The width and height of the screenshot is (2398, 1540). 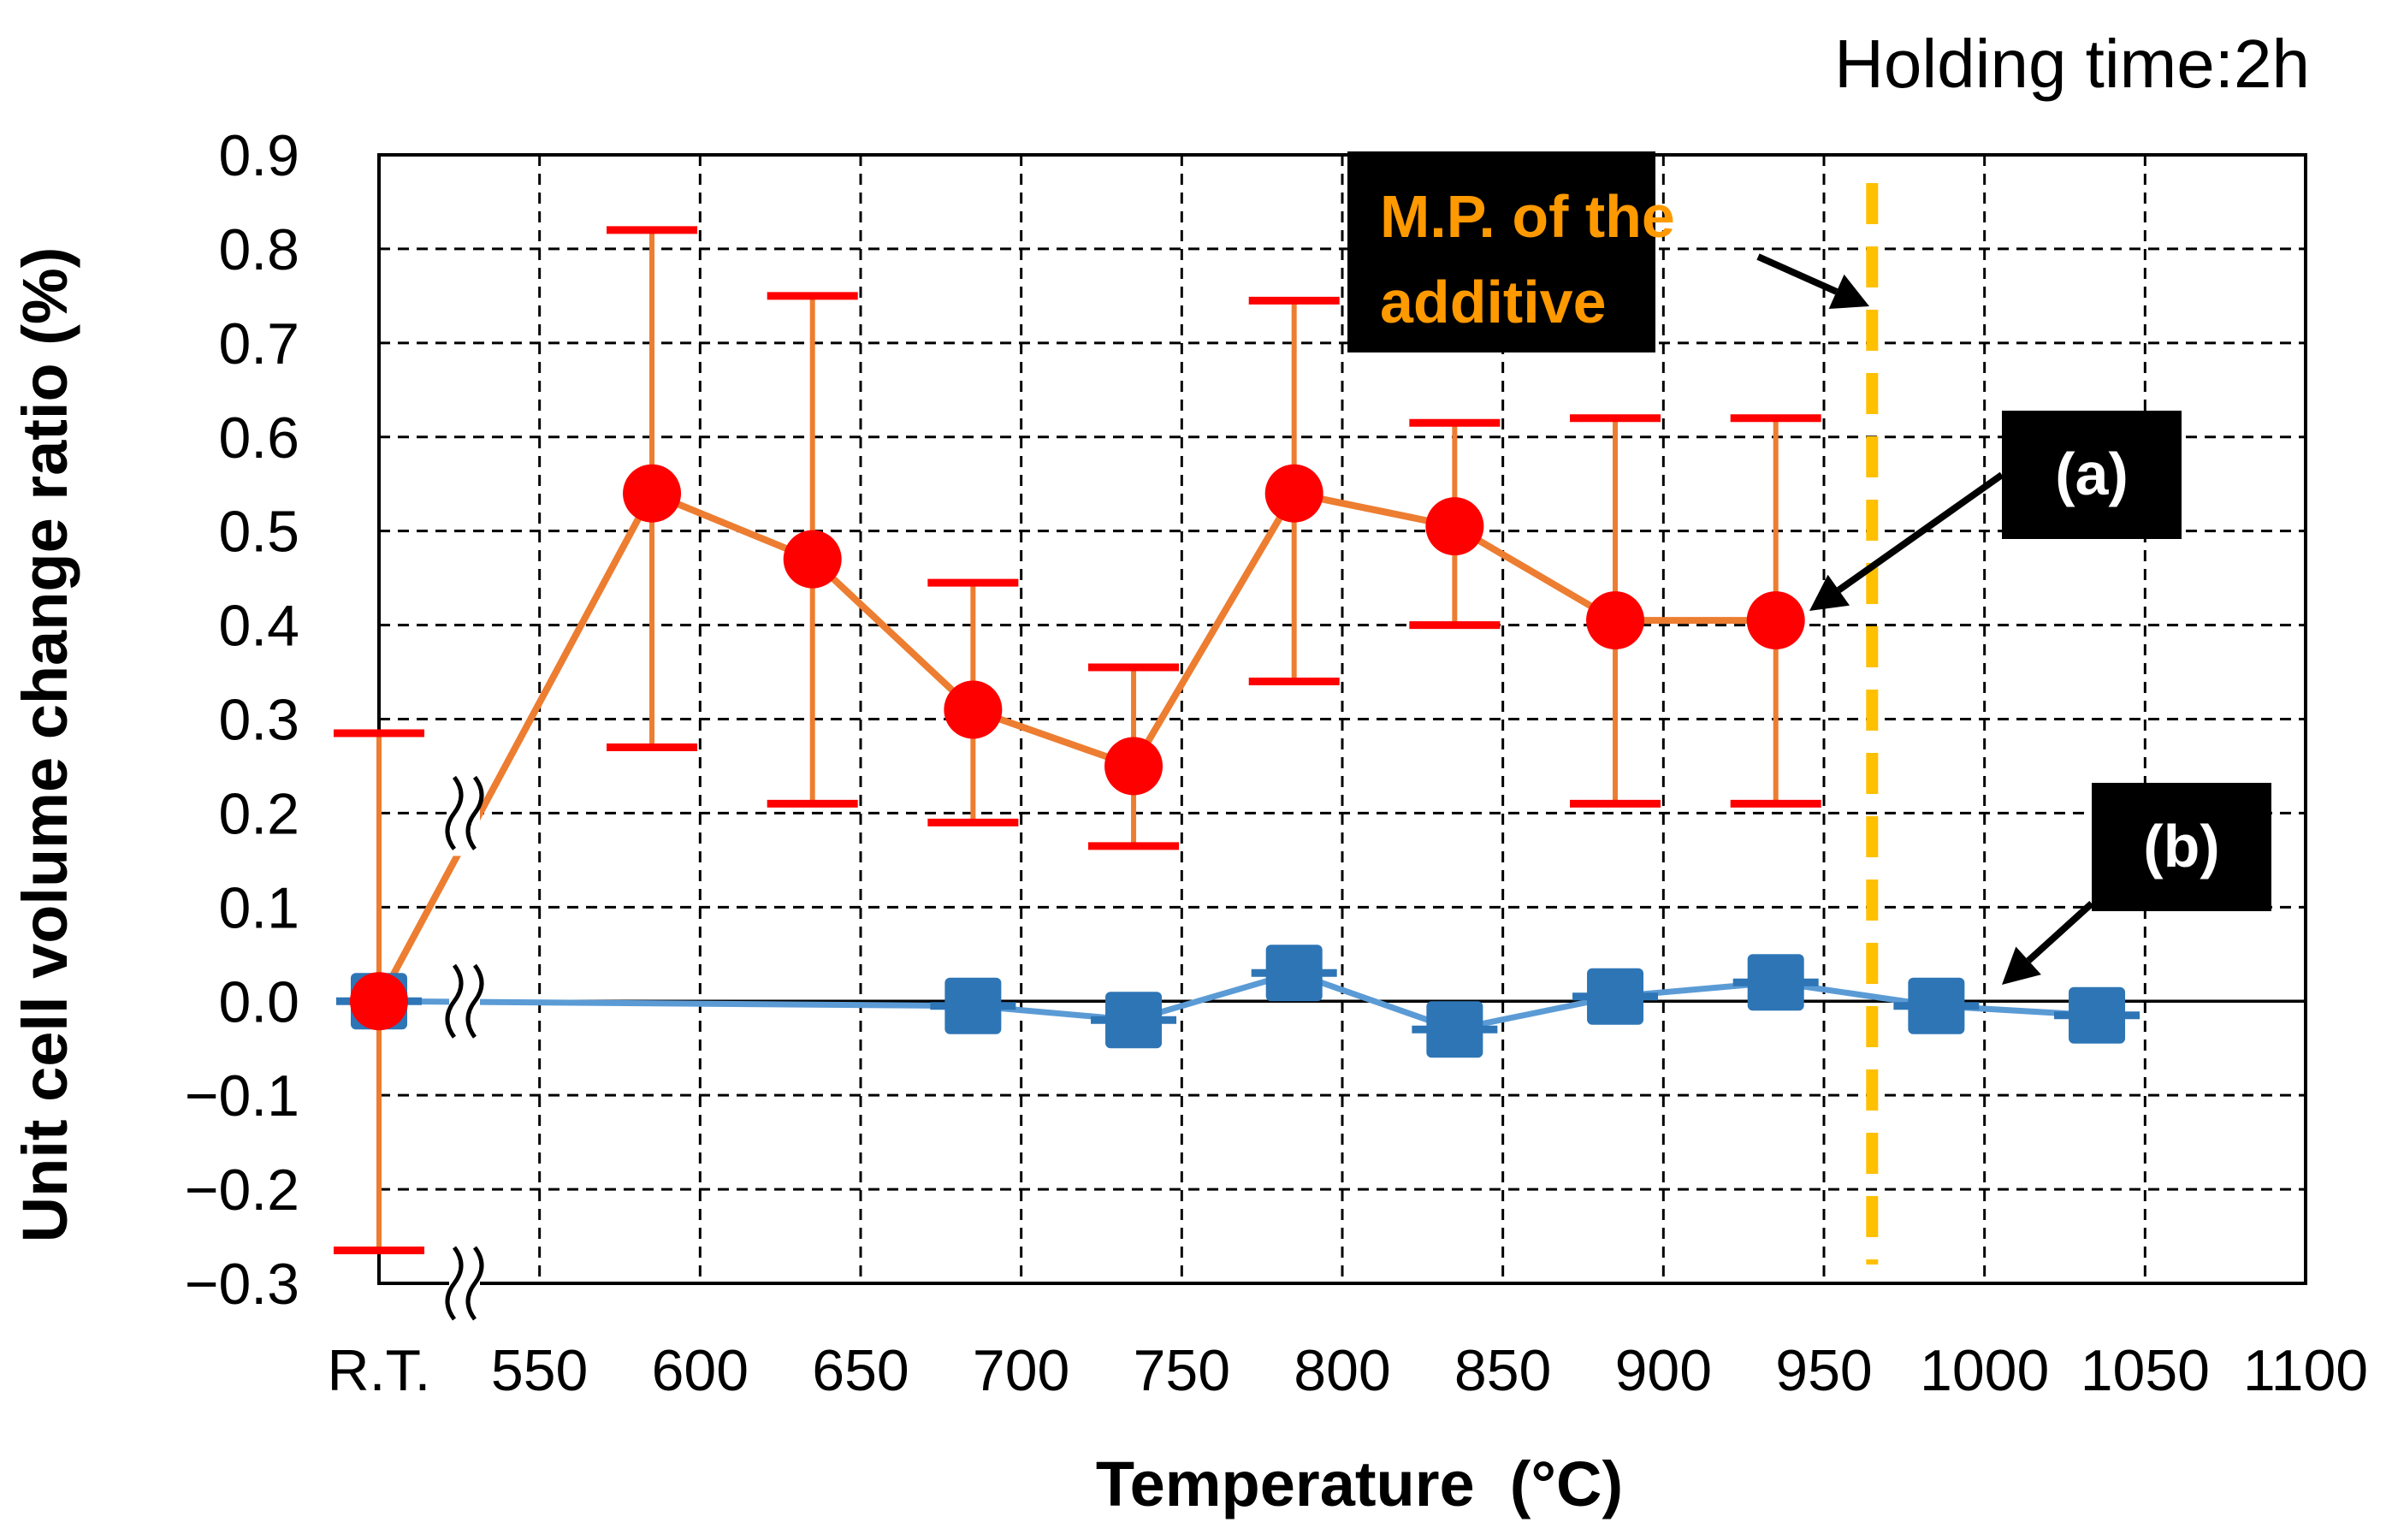 What do you see at coordinates (259, 626) in the screenshot?
I see `y-tick-label: 0.4` at bounding box center [259, 626].